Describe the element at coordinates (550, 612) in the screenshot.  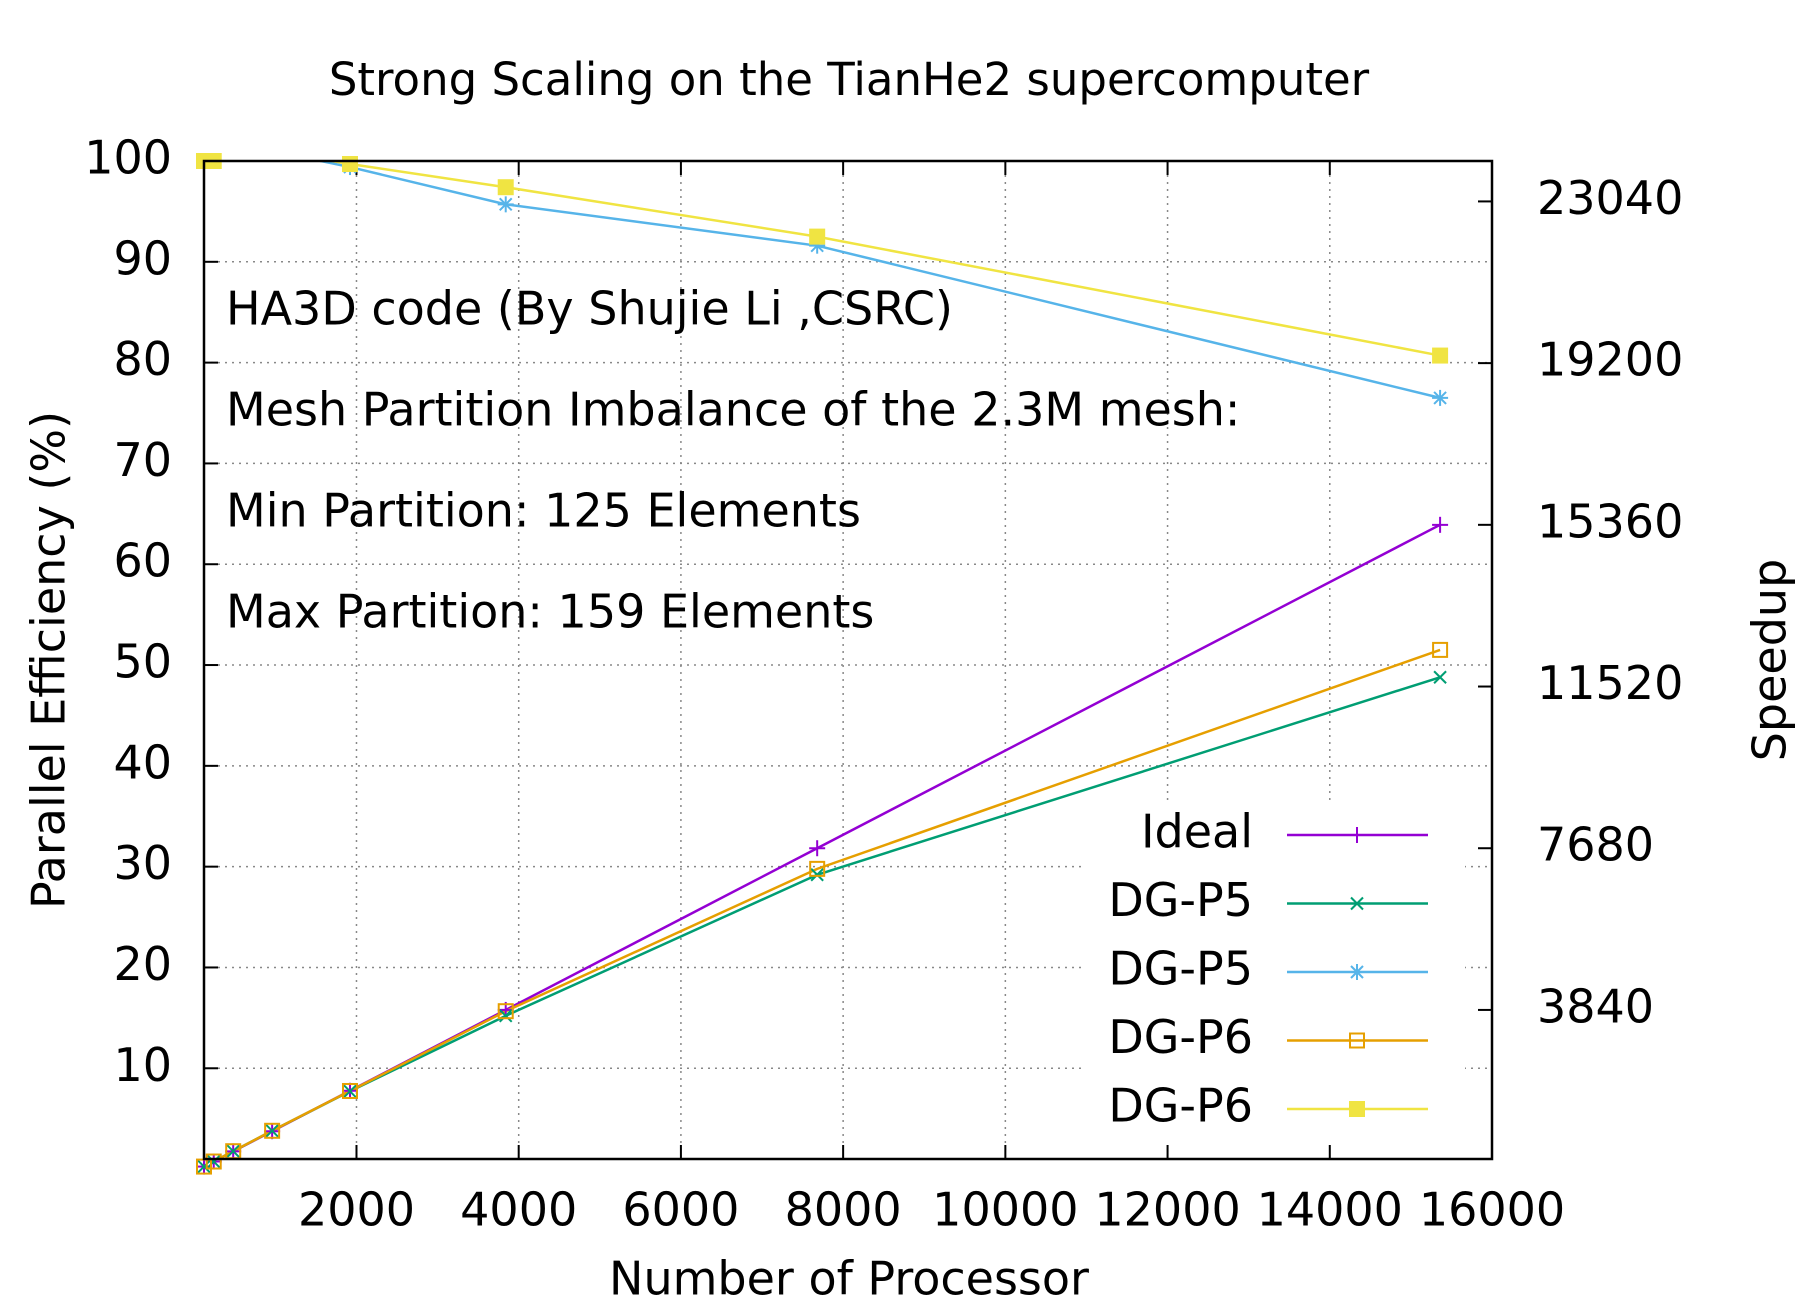
I see `annotation: Max Partition: 159 Elements` at that location.